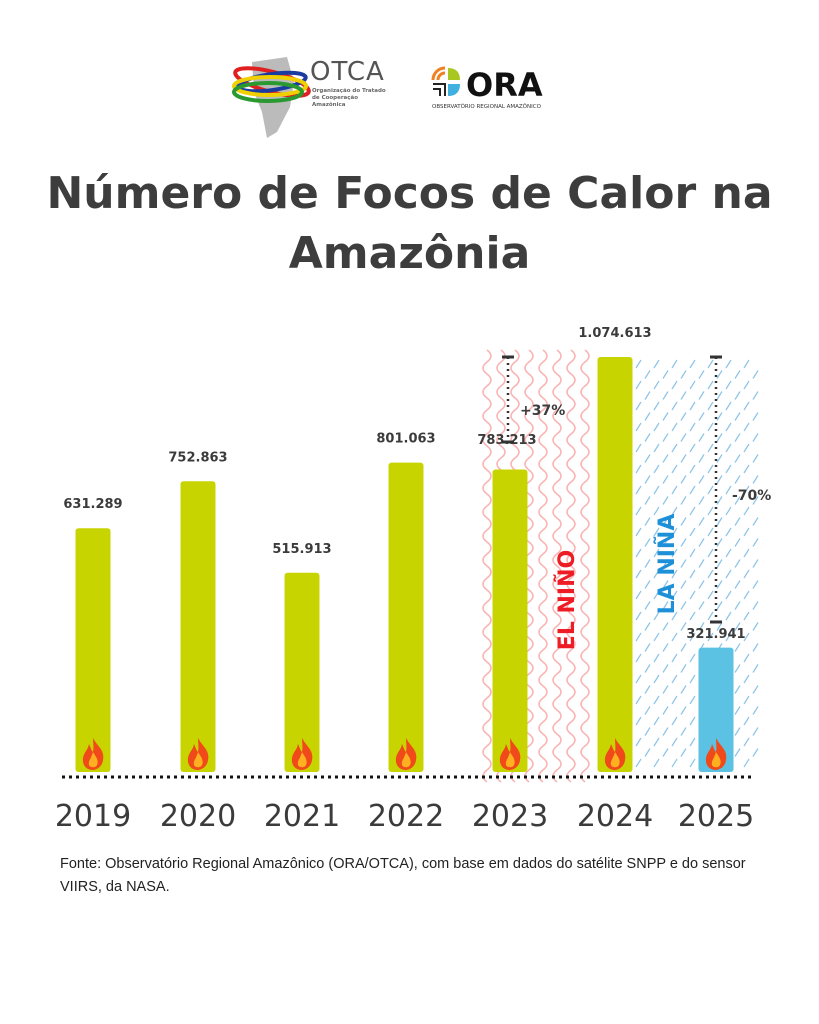  I want to click on ora-name: ORA, so click(504, 85).